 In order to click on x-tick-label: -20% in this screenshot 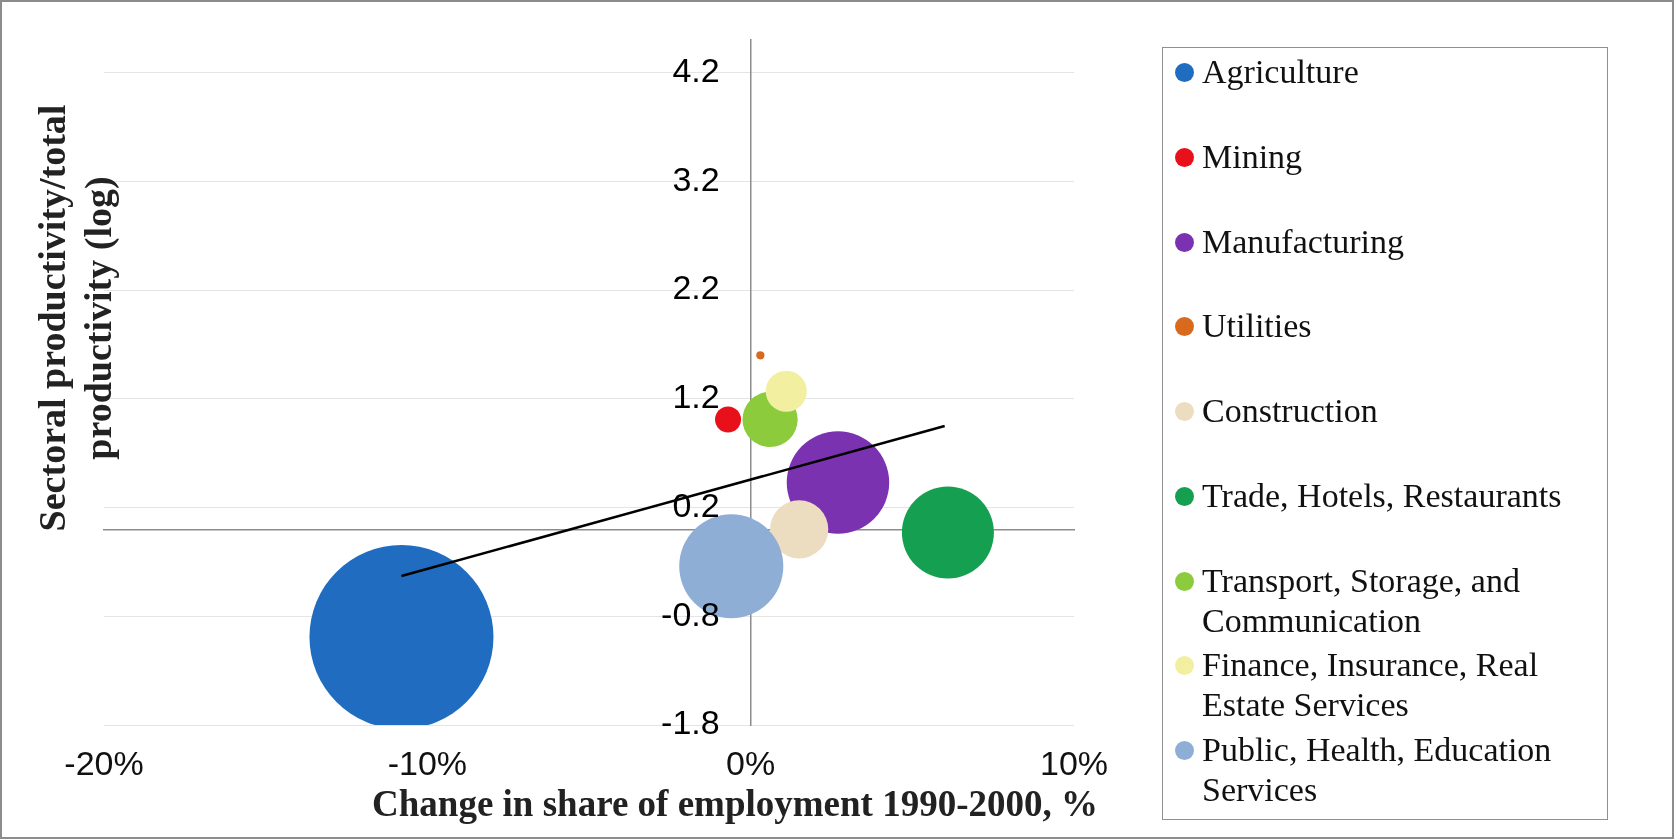, I will do `click(104, 762)`.